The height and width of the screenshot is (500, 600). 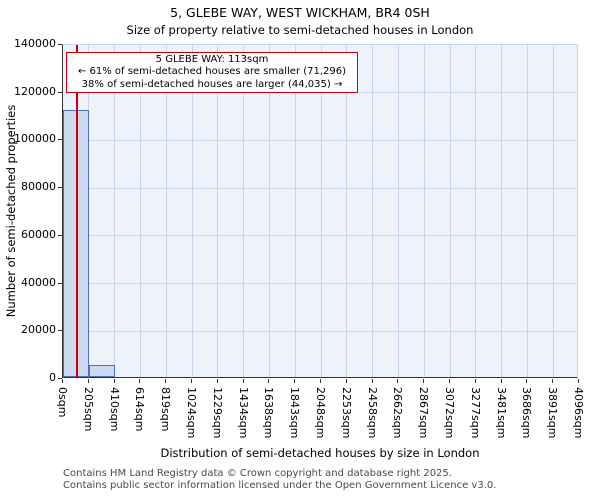 What do you see at coordinates (295, 413) in the screenshot?
I see `x-tick-label: 1843sqm` at bounding box center [295, 413].